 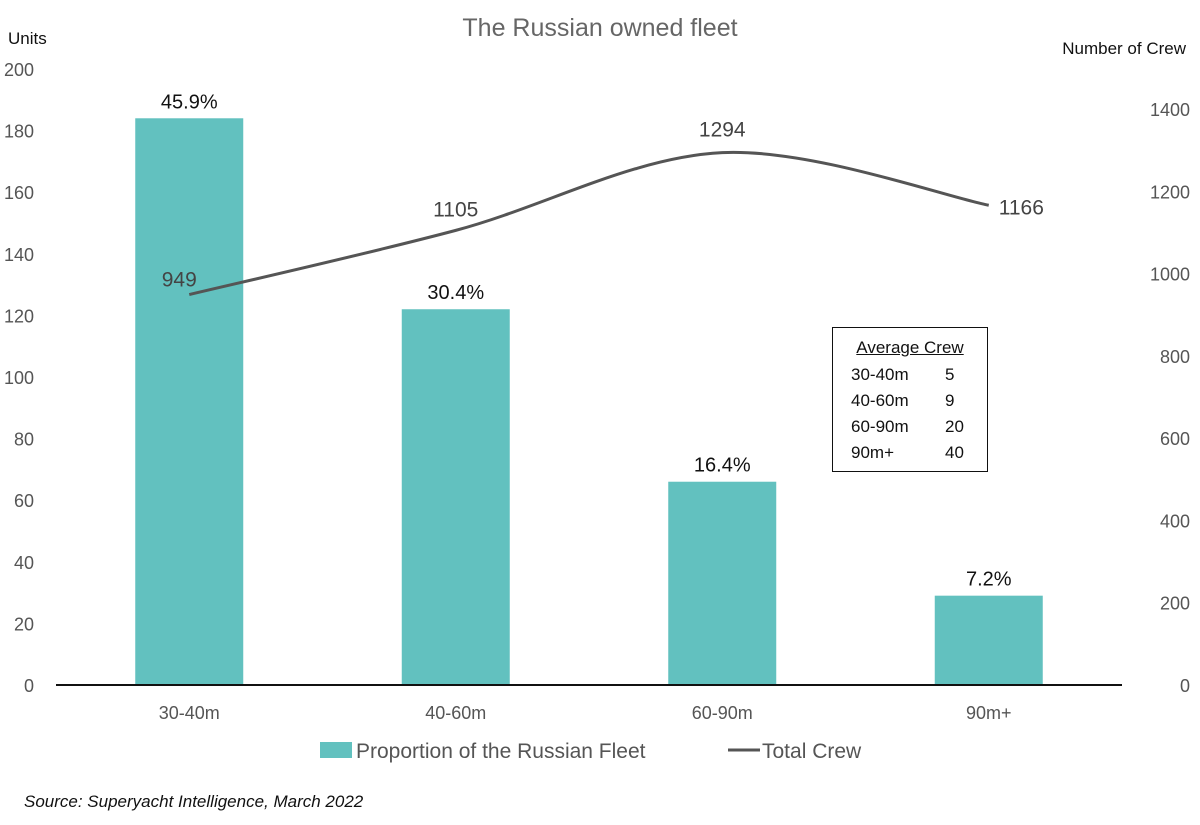 What do you see at coordinates (19, 316) in the screenshot?
I see `left-tick-label: 120` at bounding box center [19, 316].